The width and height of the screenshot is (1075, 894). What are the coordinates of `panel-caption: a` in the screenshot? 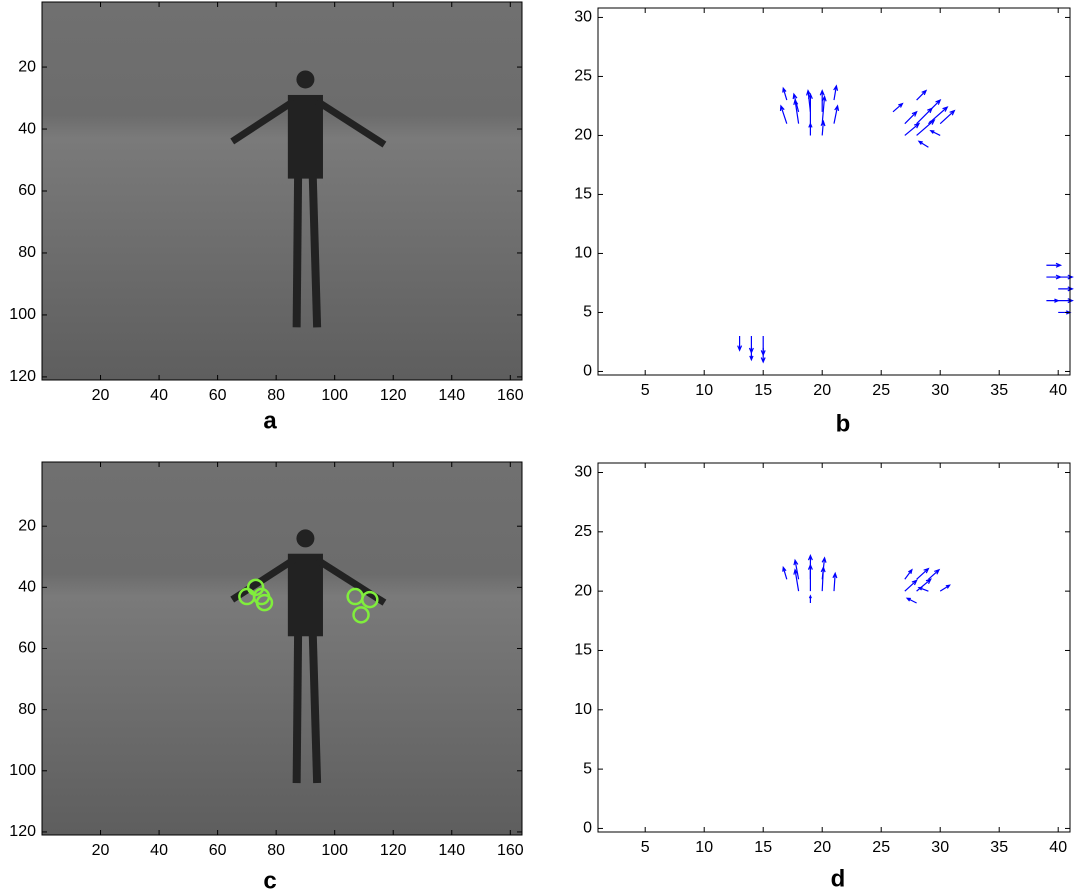 It's located at (270, 420).